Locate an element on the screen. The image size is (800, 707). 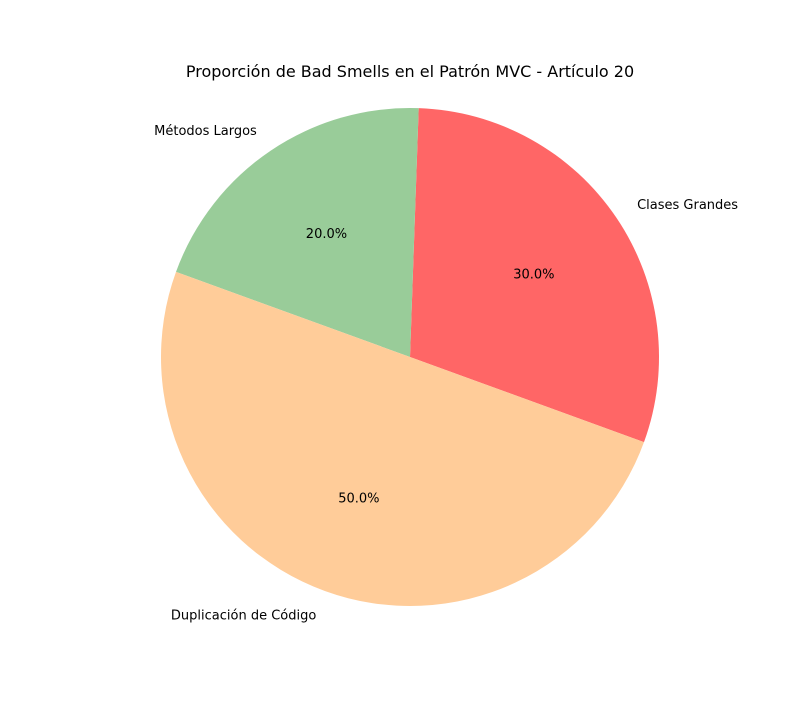
pie-percent-label: 30.0% is located at coordinates (533, 274).